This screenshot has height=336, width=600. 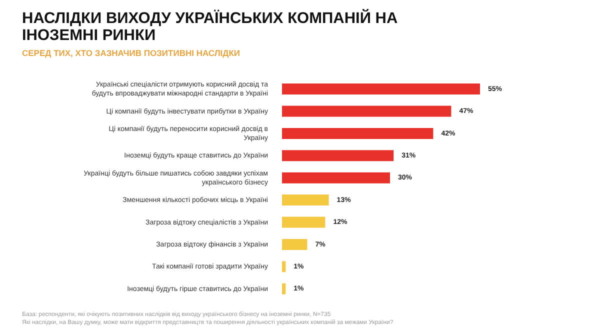 What do you see at coordinates (210, 27) in the screenshot?
I see `chart-title: НАСЛІДКИ ВИХОДУ УКРАЇНСЬКИХ КОМПАНІЙ НА ІНОЗЕМНІ РИНКИ` at bounding box center [210, 27].